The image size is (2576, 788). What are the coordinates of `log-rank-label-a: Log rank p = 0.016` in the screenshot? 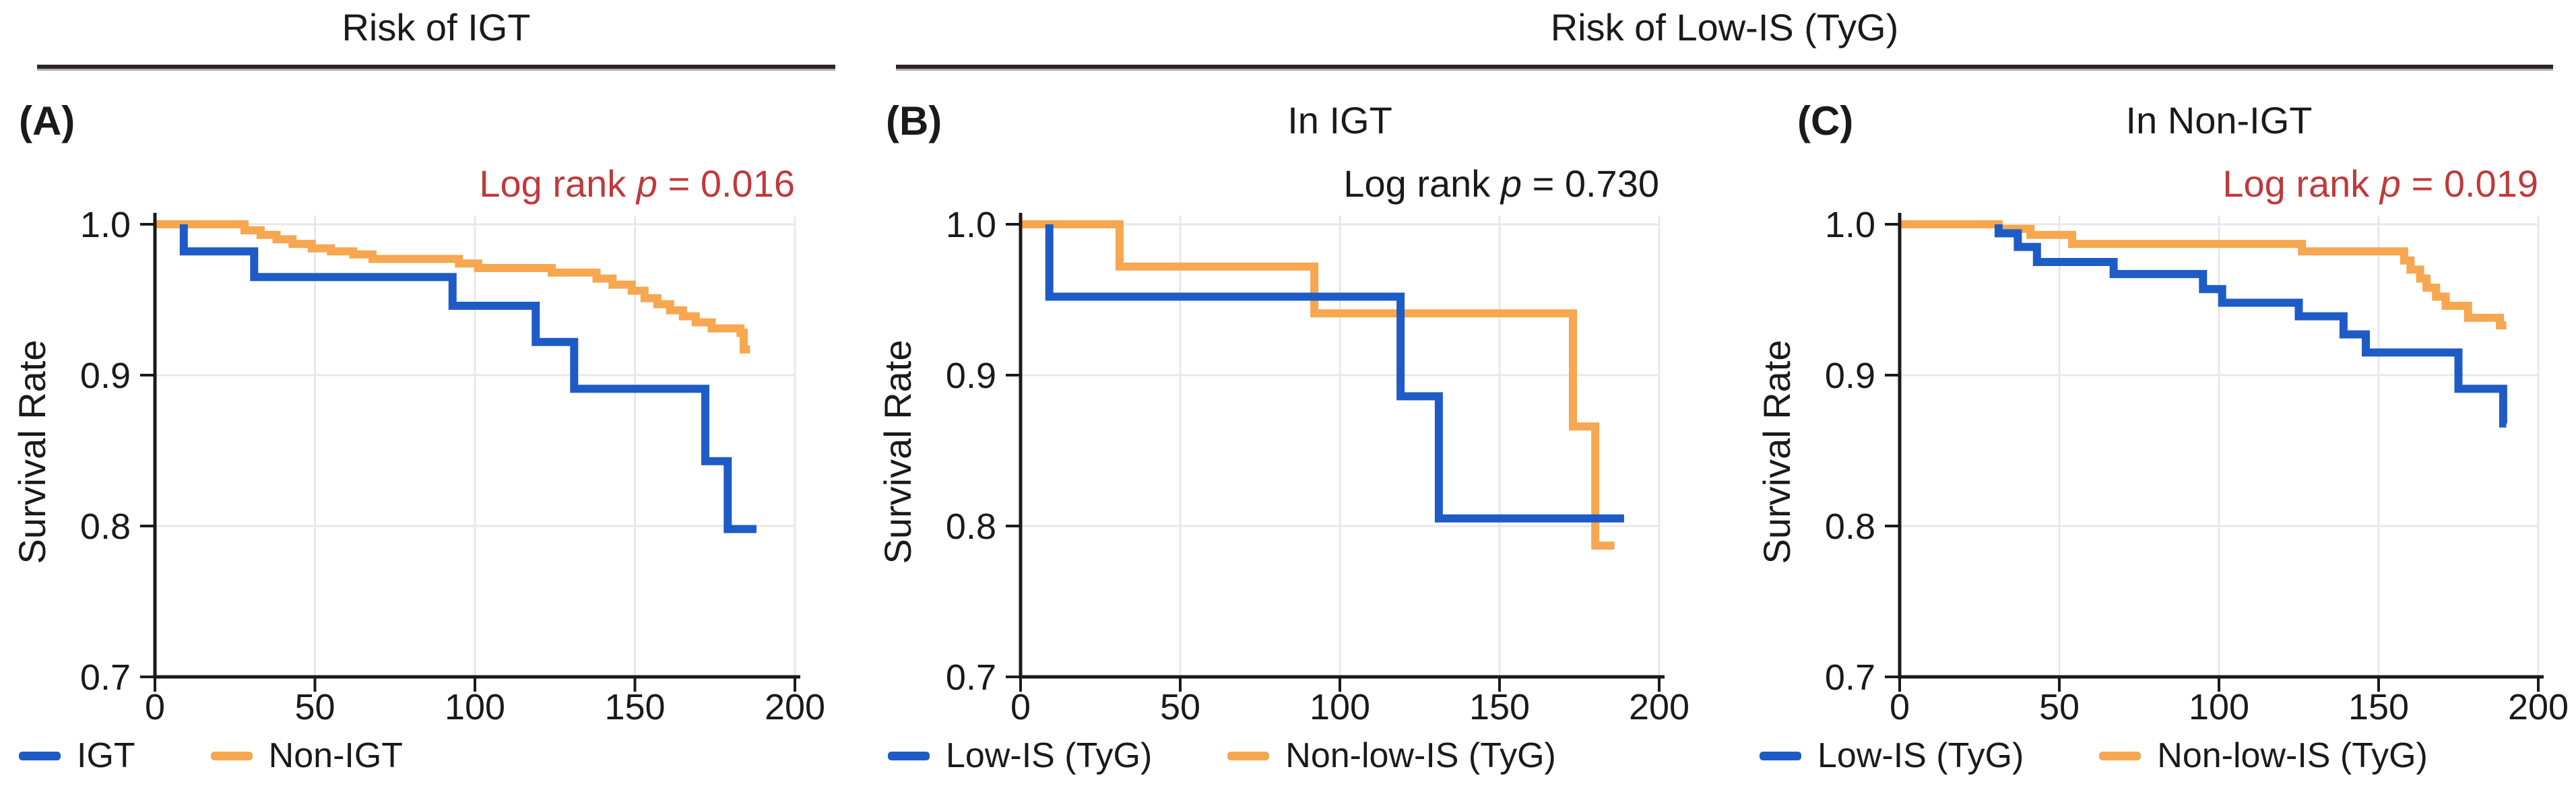 It's located at (637, 184).